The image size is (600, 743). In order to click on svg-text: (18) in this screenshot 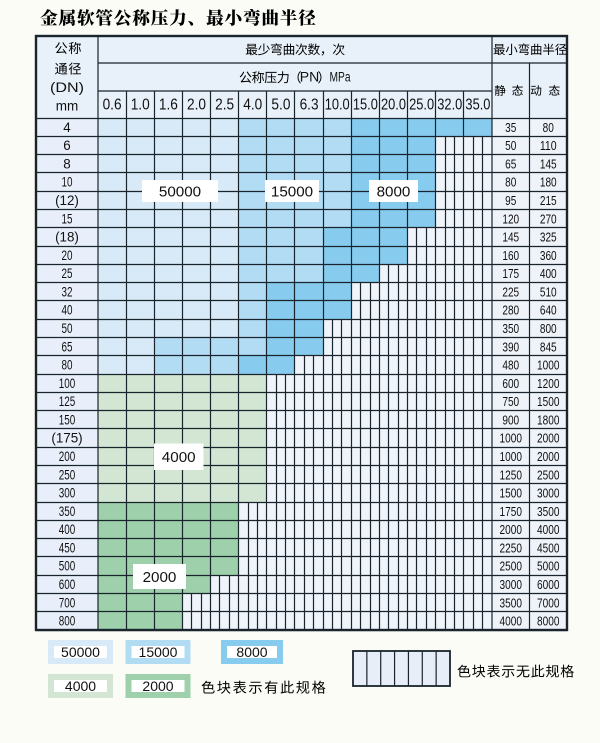, I will do `click(67, 237)`.